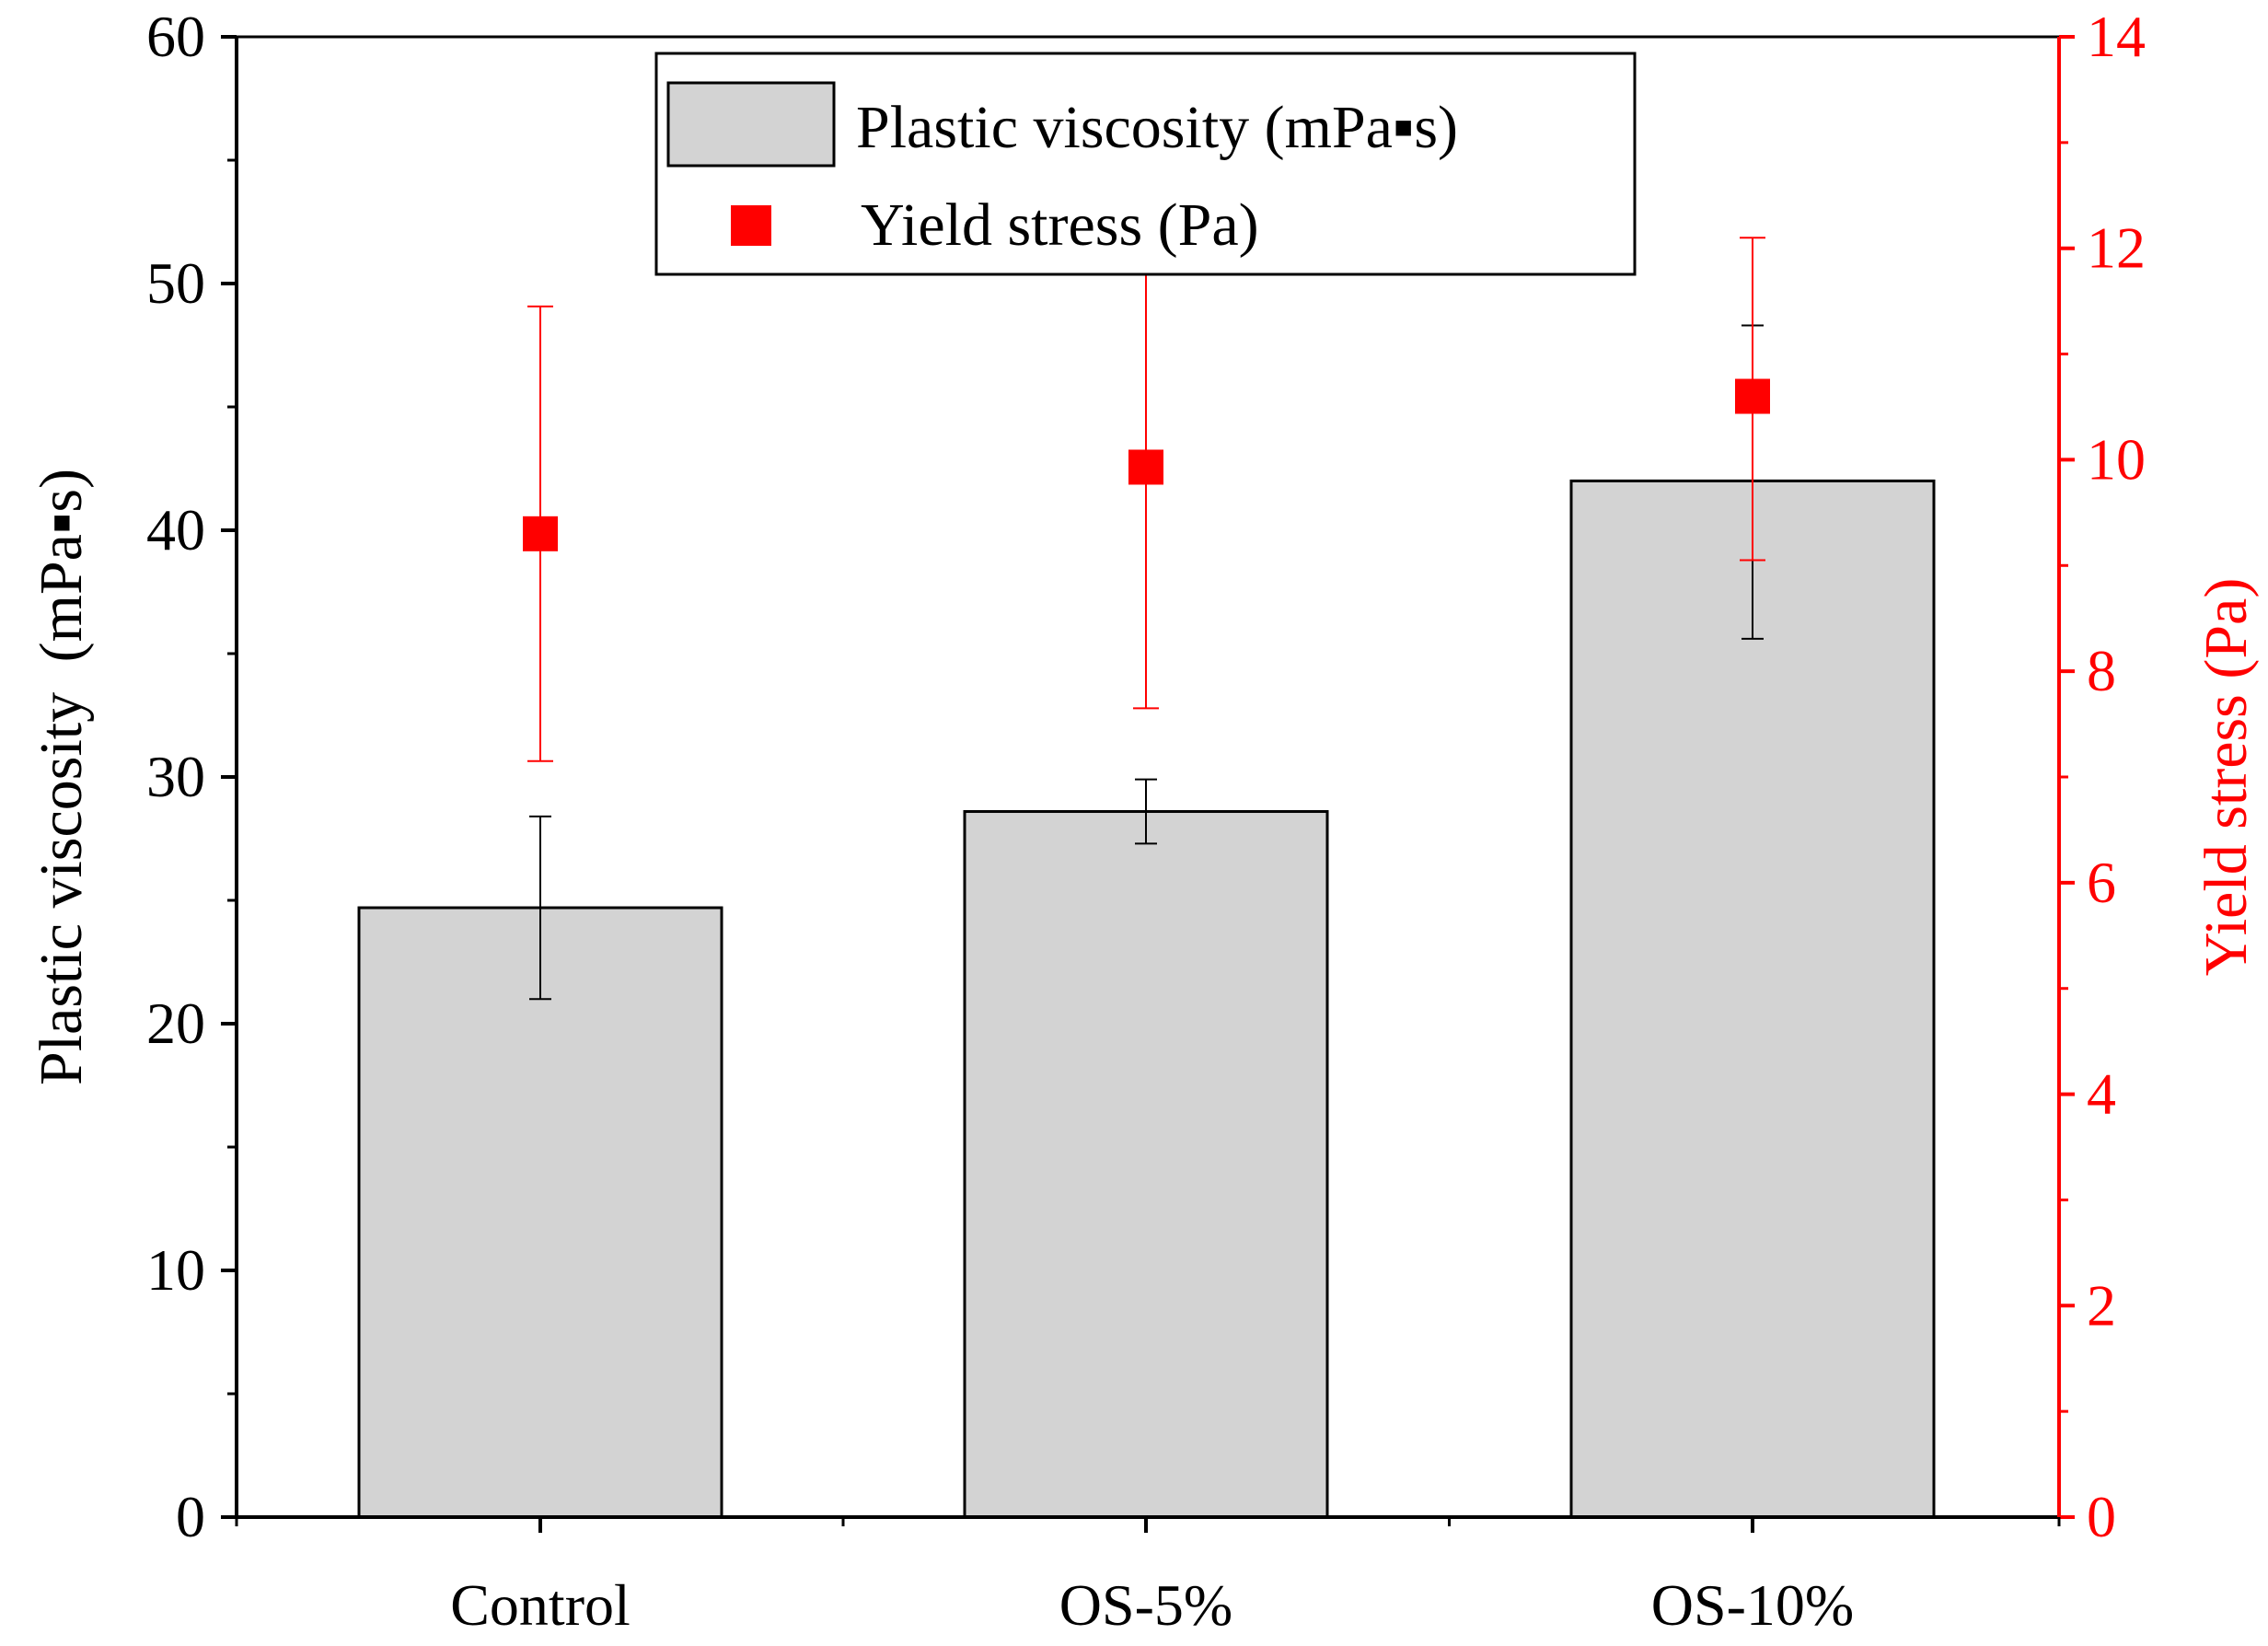  Describe the element at coordinates (175, 529) in the screenshot. I see `left-tick-label: 40` at that location.